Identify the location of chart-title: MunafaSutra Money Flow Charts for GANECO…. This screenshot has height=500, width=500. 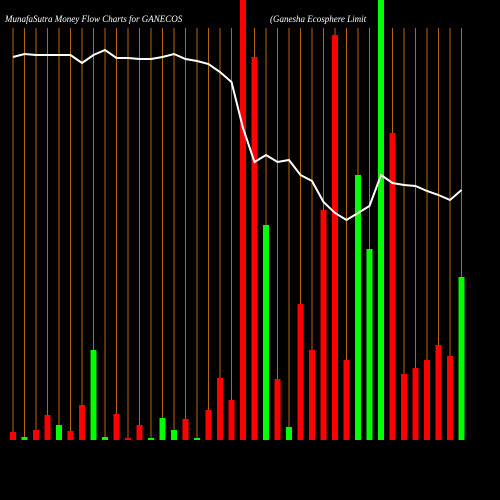
(93, 19).